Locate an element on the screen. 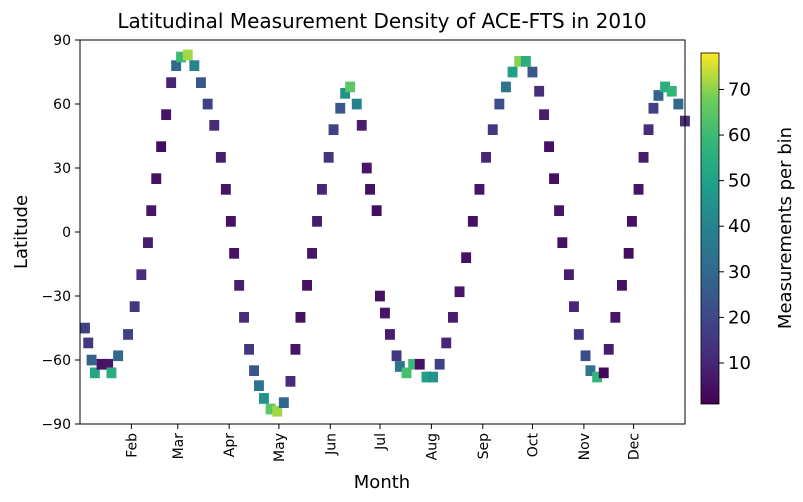 The image size is (803, 502). y-tick-label: −90 is located at coordinates (56, 425).